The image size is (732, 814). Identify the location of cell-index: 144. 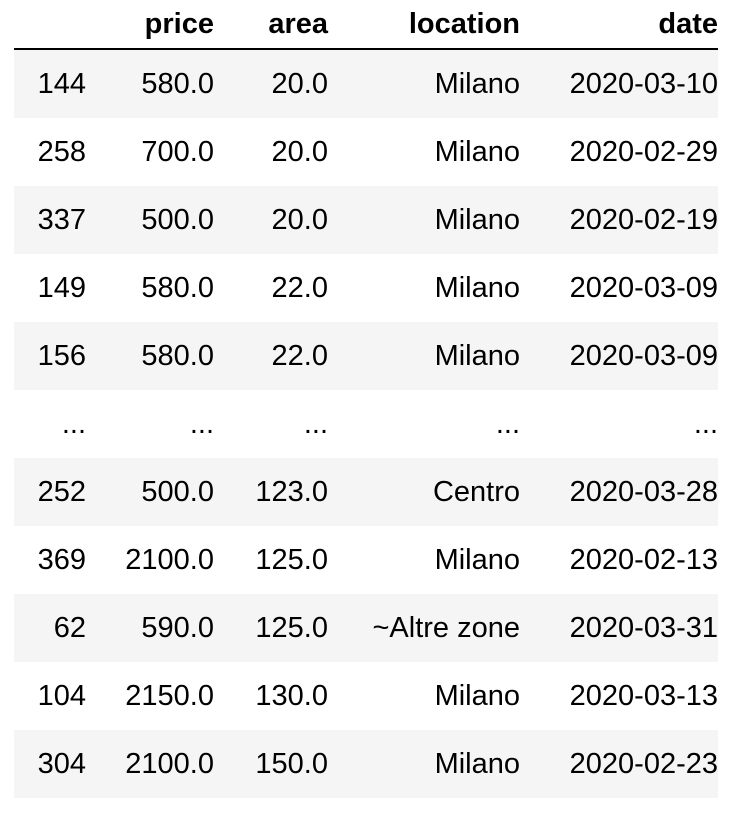
(61, 83).